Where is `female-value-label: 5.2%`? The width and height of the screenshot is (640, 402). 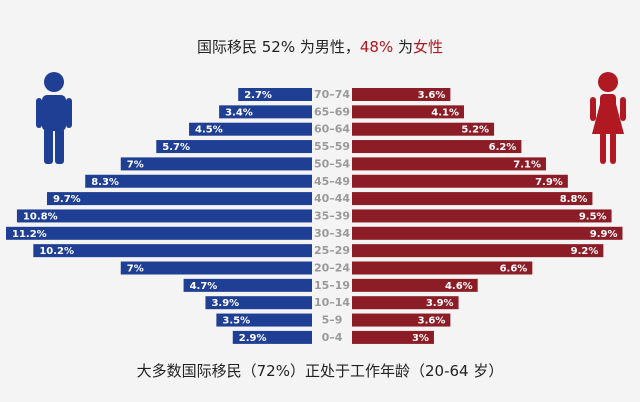
female-value-label: 5.2% is located at coordinates (475, 130).